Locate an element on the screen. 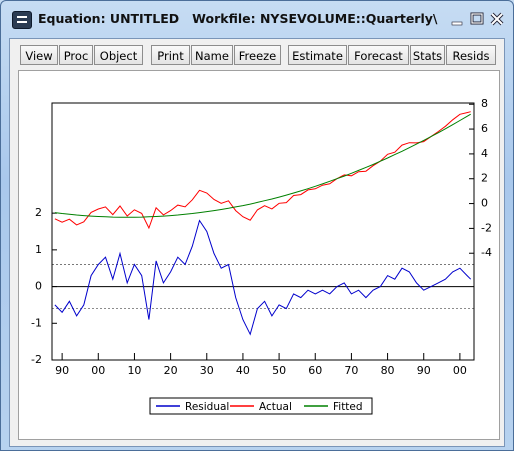 This screenshot has height=451, width=514. y2-tick-label: 2 is located at coordinates (484, 178).